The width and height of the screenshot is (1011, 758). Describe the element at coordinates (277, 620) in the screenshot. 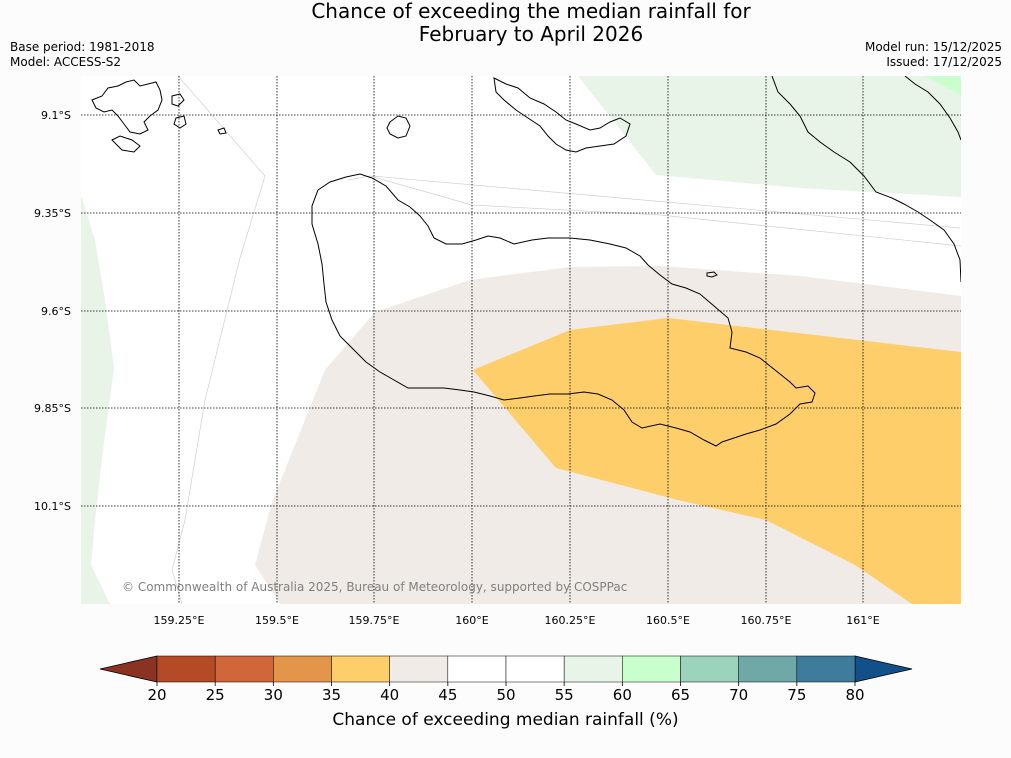

I see `lon-label: 159.5°E` at that location.